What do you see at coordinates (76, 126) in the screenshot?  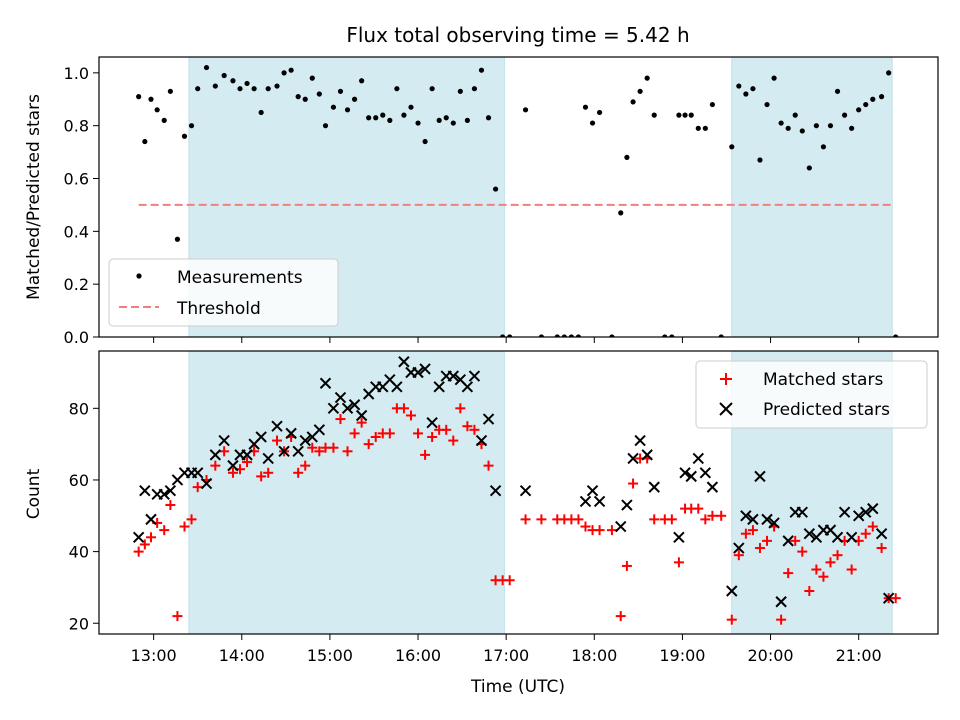 I see `y-tick-label: 0.8` at bounding box center [76, 126].